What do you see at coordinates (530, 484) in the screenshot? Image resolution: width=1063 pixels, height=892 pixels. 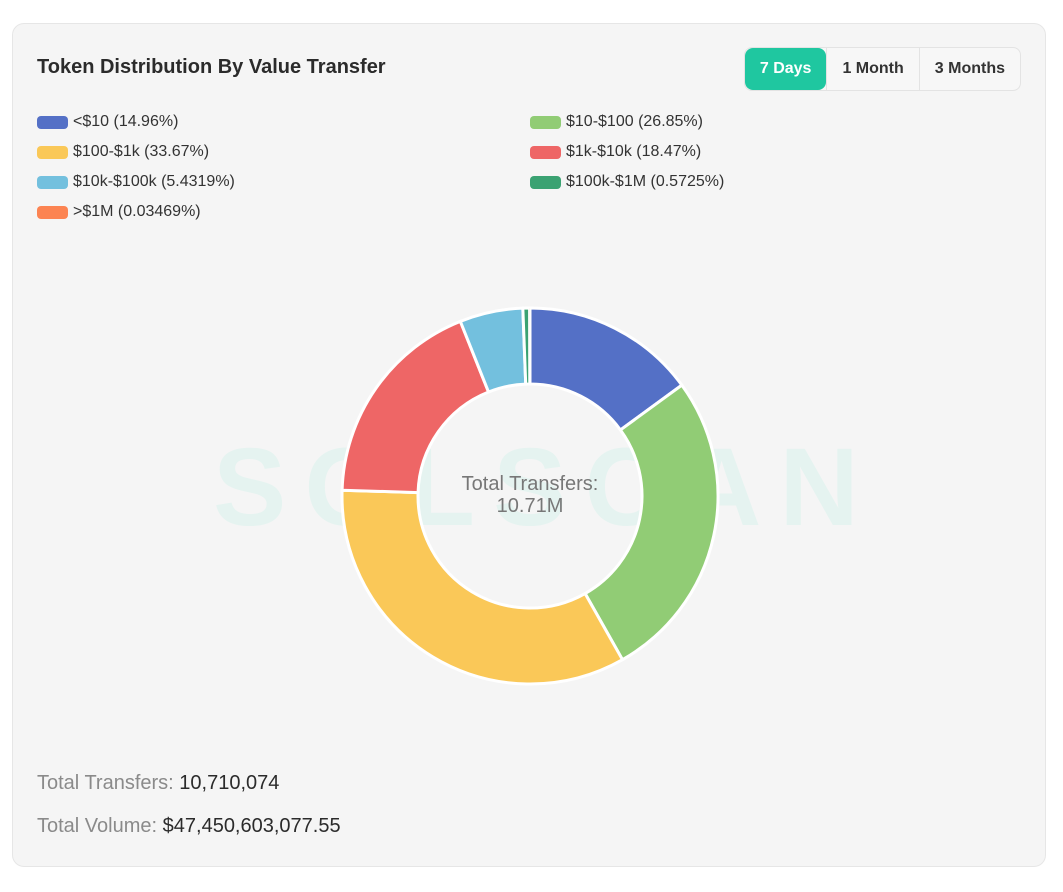 I see `center-label: Total Transfers:` at bounding box center [530, 484].